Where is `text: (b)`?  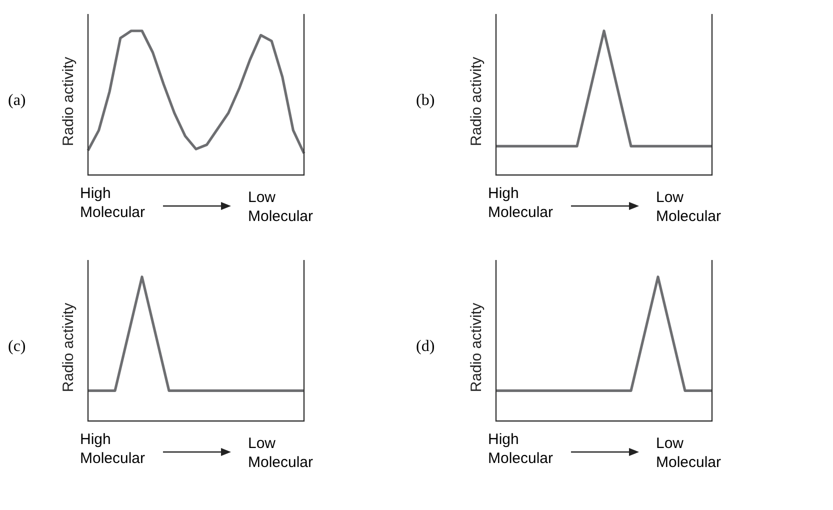 text: (b) is located at coordinates (425, 101).